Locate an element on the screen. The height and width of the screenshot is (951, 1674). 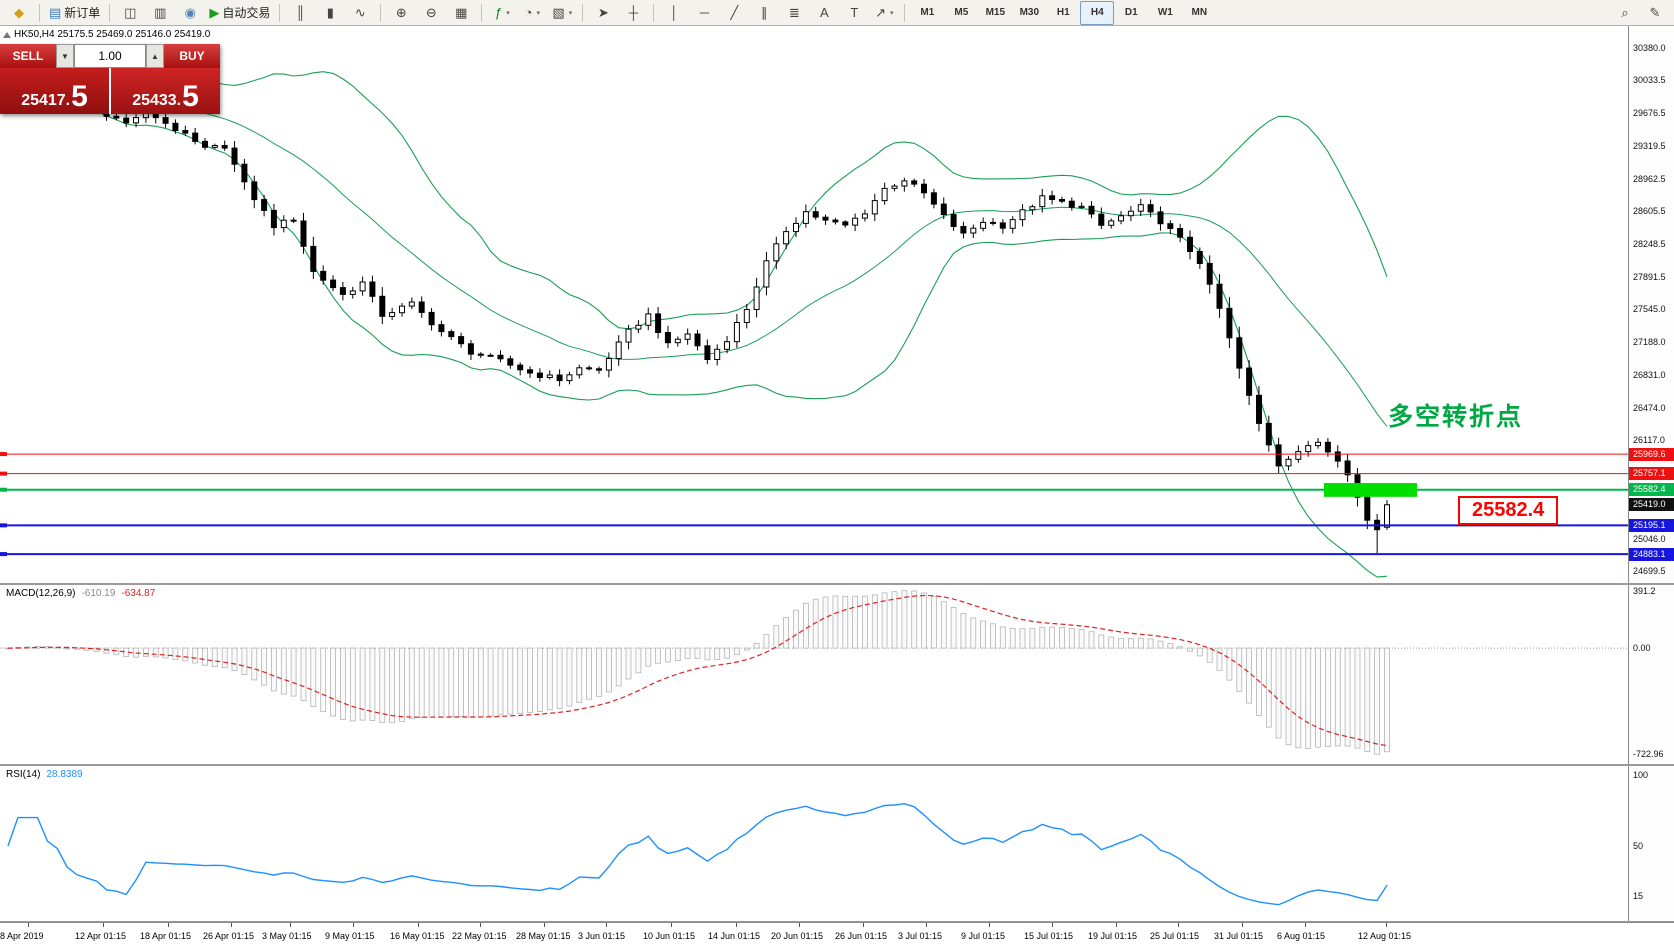
macd-axis: 391.2 0.00 -722.96 is located at coordinates (1651, 674).